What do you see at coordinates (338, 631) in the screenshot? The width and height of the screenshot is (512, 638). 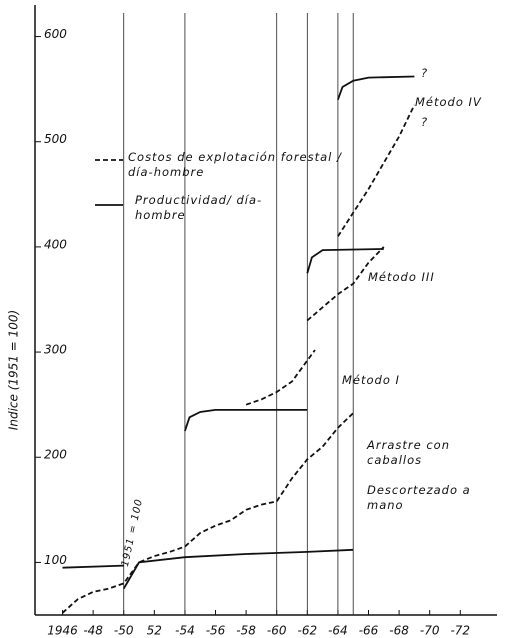 I see `x-tick-label: -64` at bounding box center [338, 631].